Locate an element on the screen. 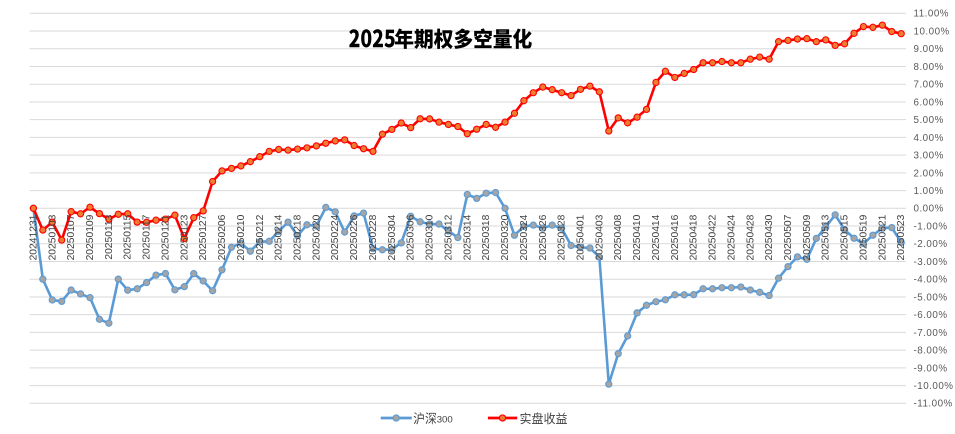  svg-text: 20250515 is located at coordinates (845, 237).